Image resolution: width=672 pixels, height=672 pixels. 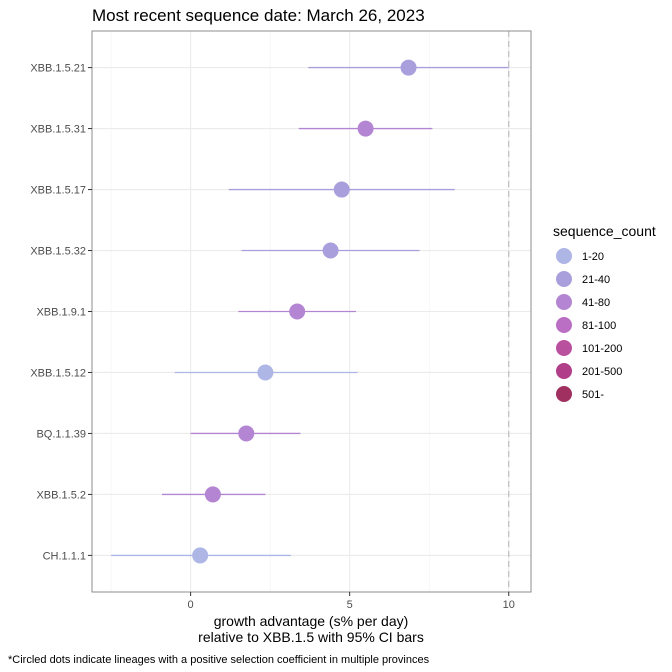 What do you see at coordinates (509, 605) in the screenshot?
I see `x-tick-label: 10` at bounding box center [509, 605].